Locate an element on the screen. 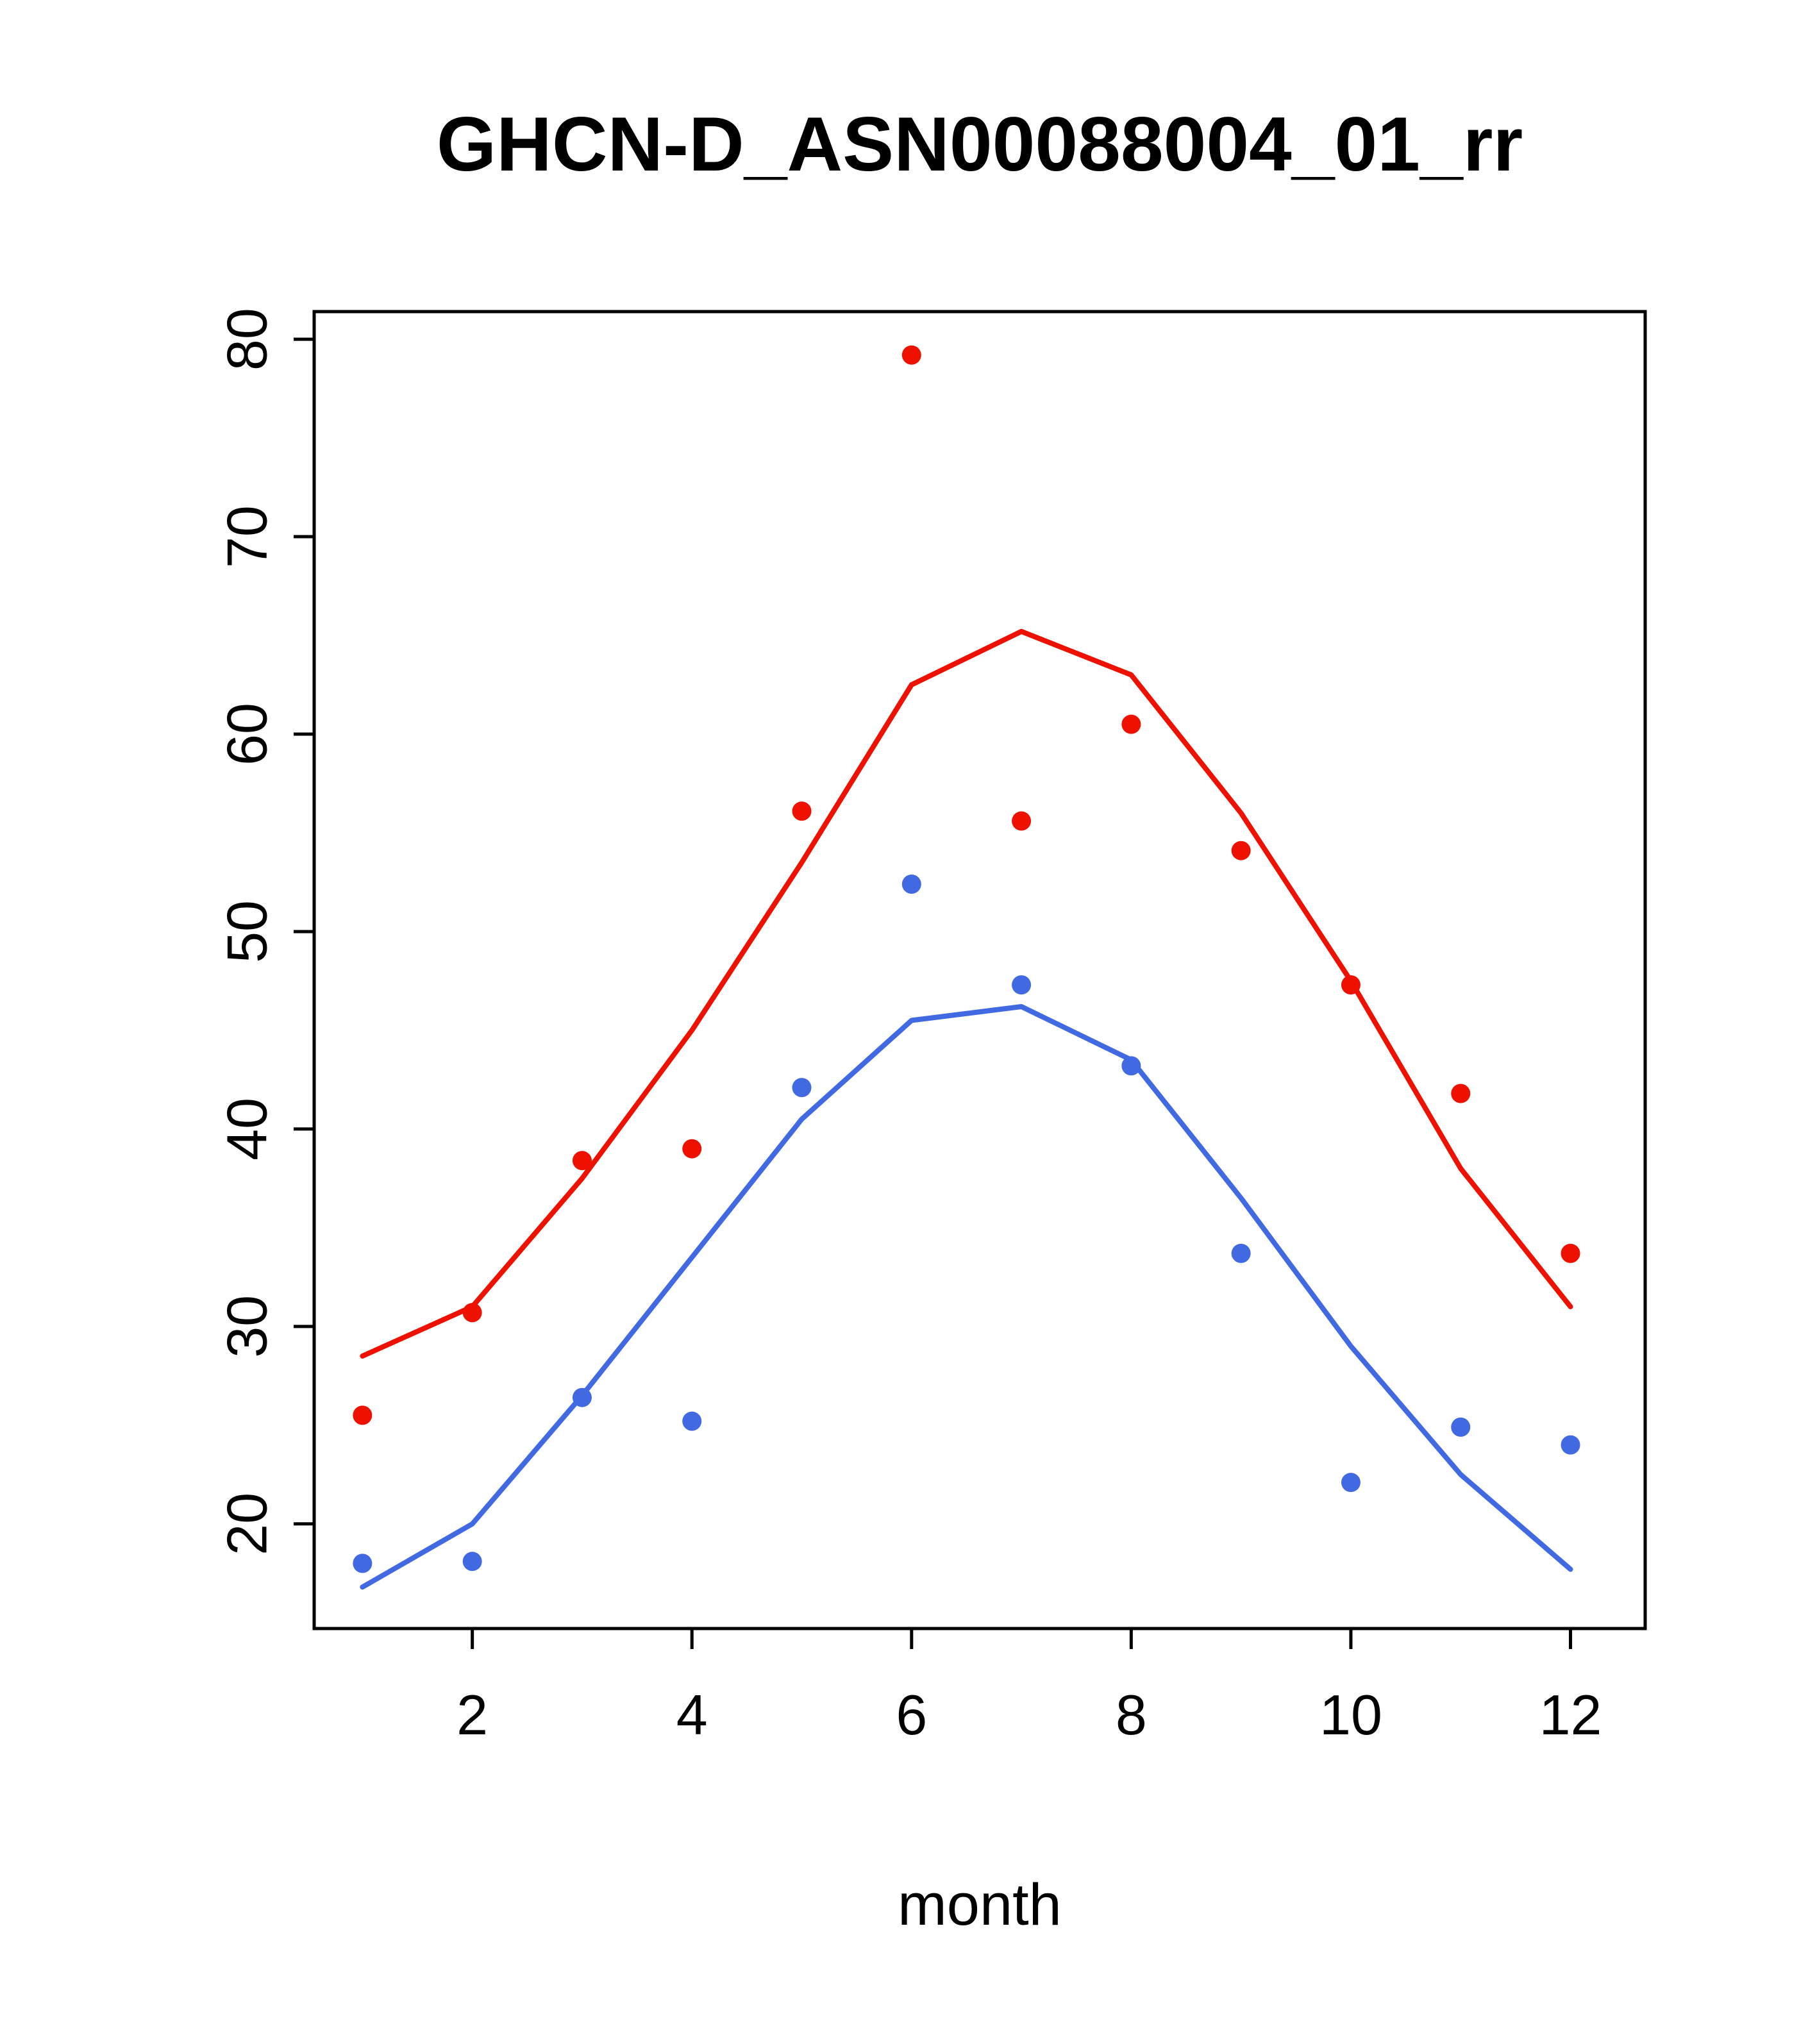  y-tick-label: 80 is located at coordinates (247, 339).